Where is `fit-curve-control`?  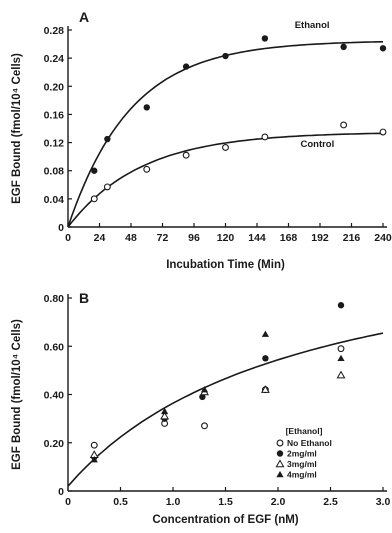 fit-curve-control is located at coordinates (225, 180).